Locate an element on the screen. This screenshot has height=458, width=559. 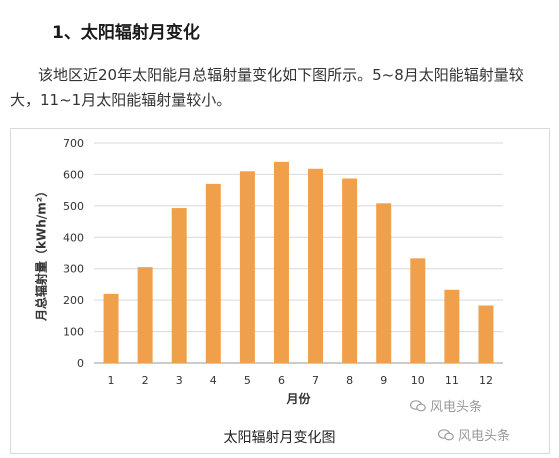
y-tick-label: 300 is located at coordinates (73, 269).